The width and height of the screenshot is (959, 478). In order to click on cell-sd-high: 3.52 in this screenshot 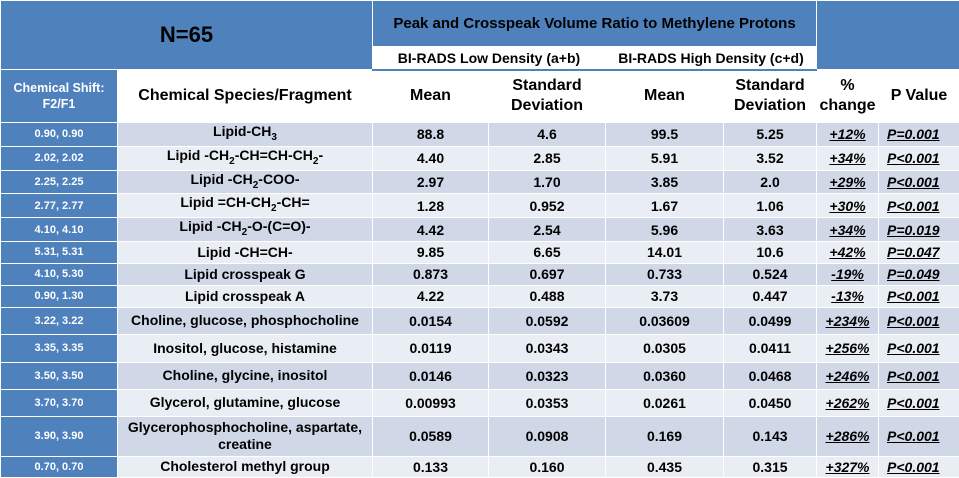, I will do `click(770, 158)`.